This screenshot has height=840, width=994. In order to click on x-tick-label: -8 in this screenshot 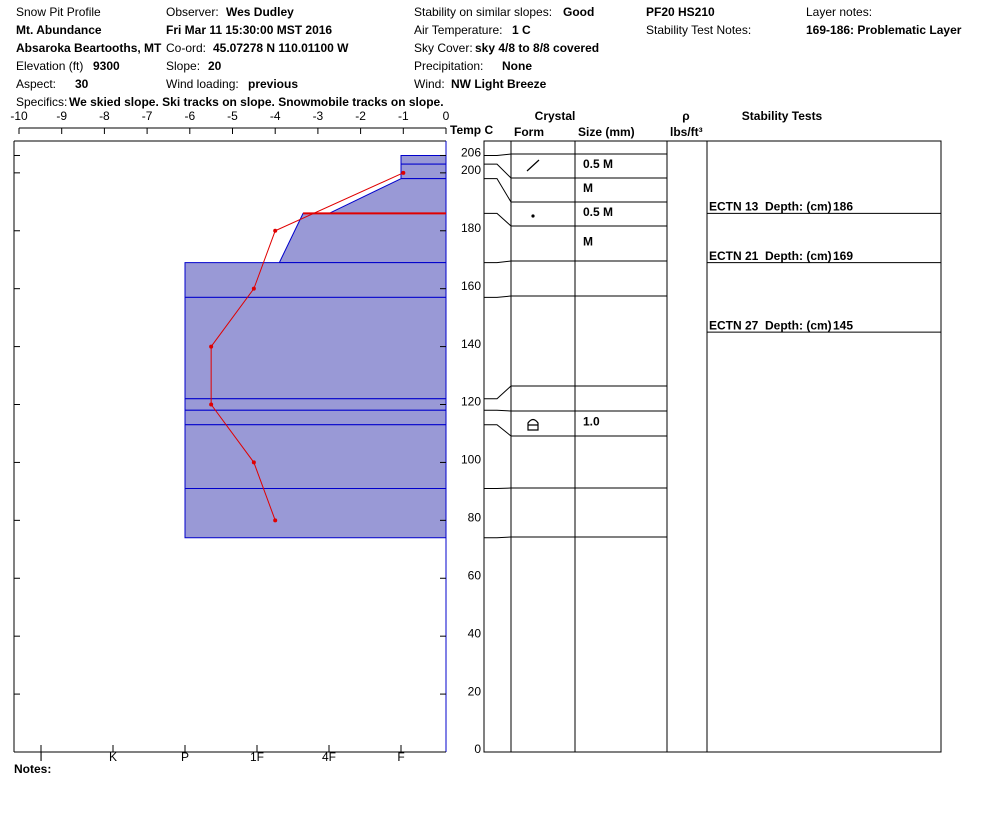, I will do `click(104, 116)`.